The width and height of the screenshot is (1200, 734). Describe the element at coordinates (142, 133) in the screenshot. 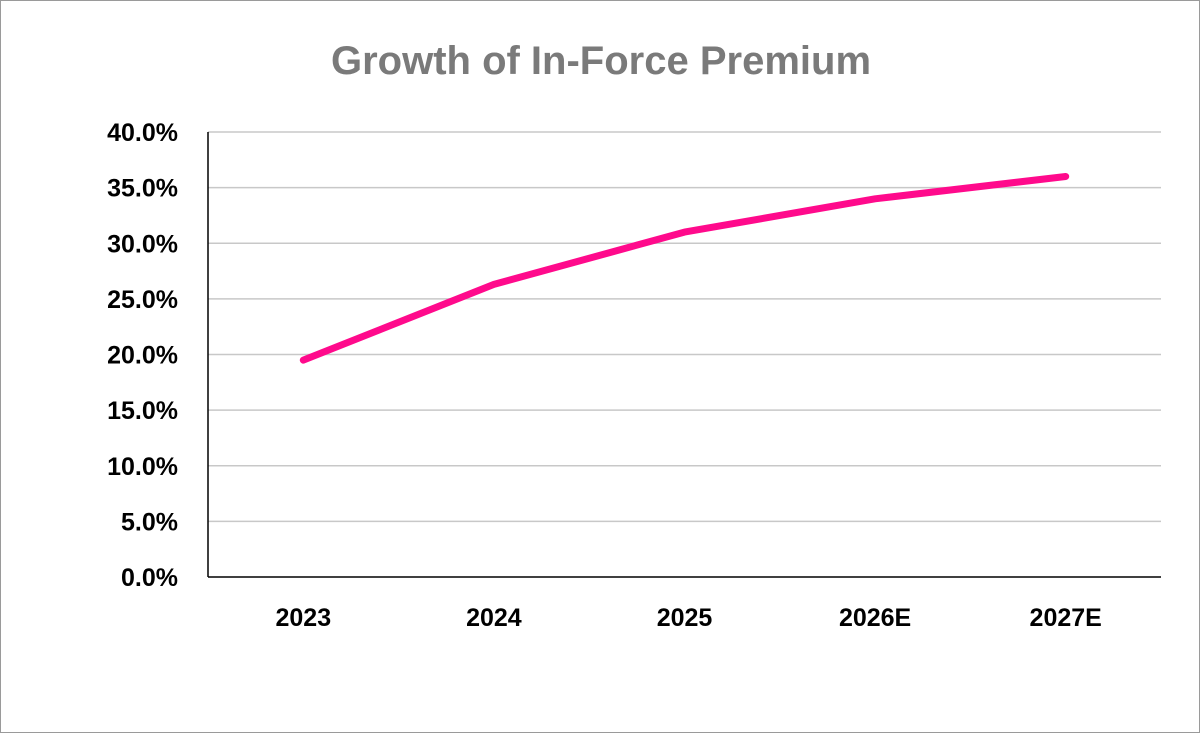

I see `y-tick-label: 40.0%` at that location.